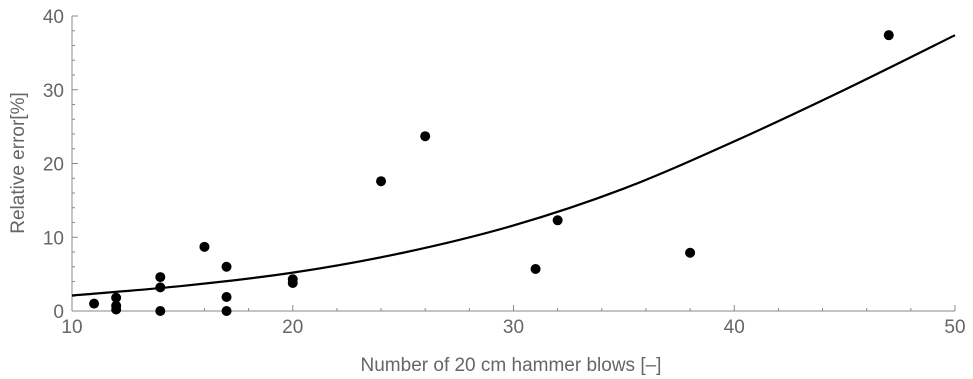 This screenshot has height=379, width=973. Describe the element at coordinates (58, 312) in the screenshot. I see `y-tick-label: 0` at that location.